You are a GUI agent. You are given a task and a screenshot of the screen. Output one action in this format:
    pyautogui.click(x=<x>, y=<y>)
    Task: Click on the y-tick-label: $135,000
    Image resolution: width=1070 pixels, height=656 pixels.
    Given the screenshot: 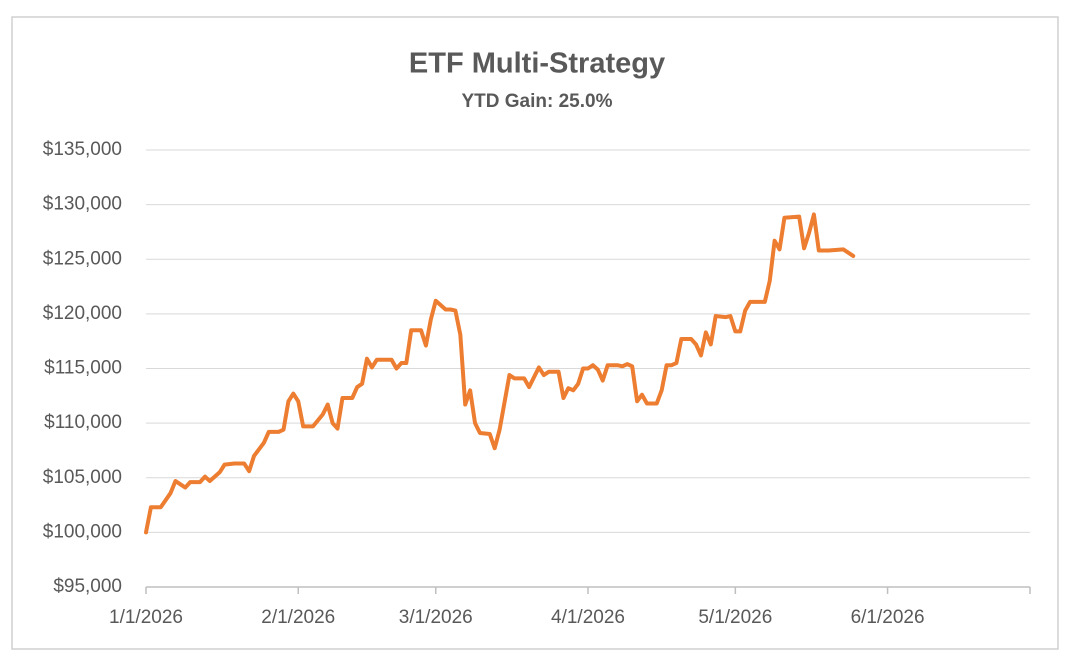 What is the action you would take?
    pyautogui.click(x=82, y=149)
    